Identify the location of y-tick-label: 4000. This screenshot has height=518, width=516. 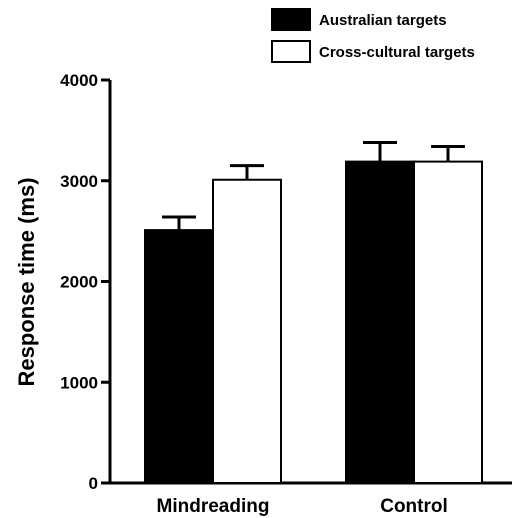
(79, 80).